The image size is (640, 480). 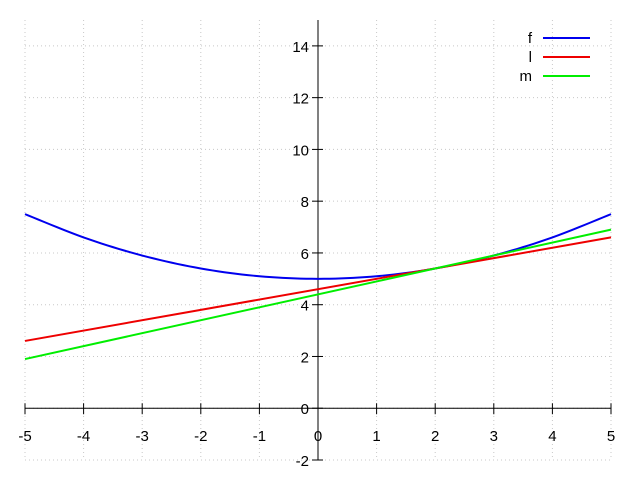 I want to click on x-tick-label: 2, so click(x=435, y=436).